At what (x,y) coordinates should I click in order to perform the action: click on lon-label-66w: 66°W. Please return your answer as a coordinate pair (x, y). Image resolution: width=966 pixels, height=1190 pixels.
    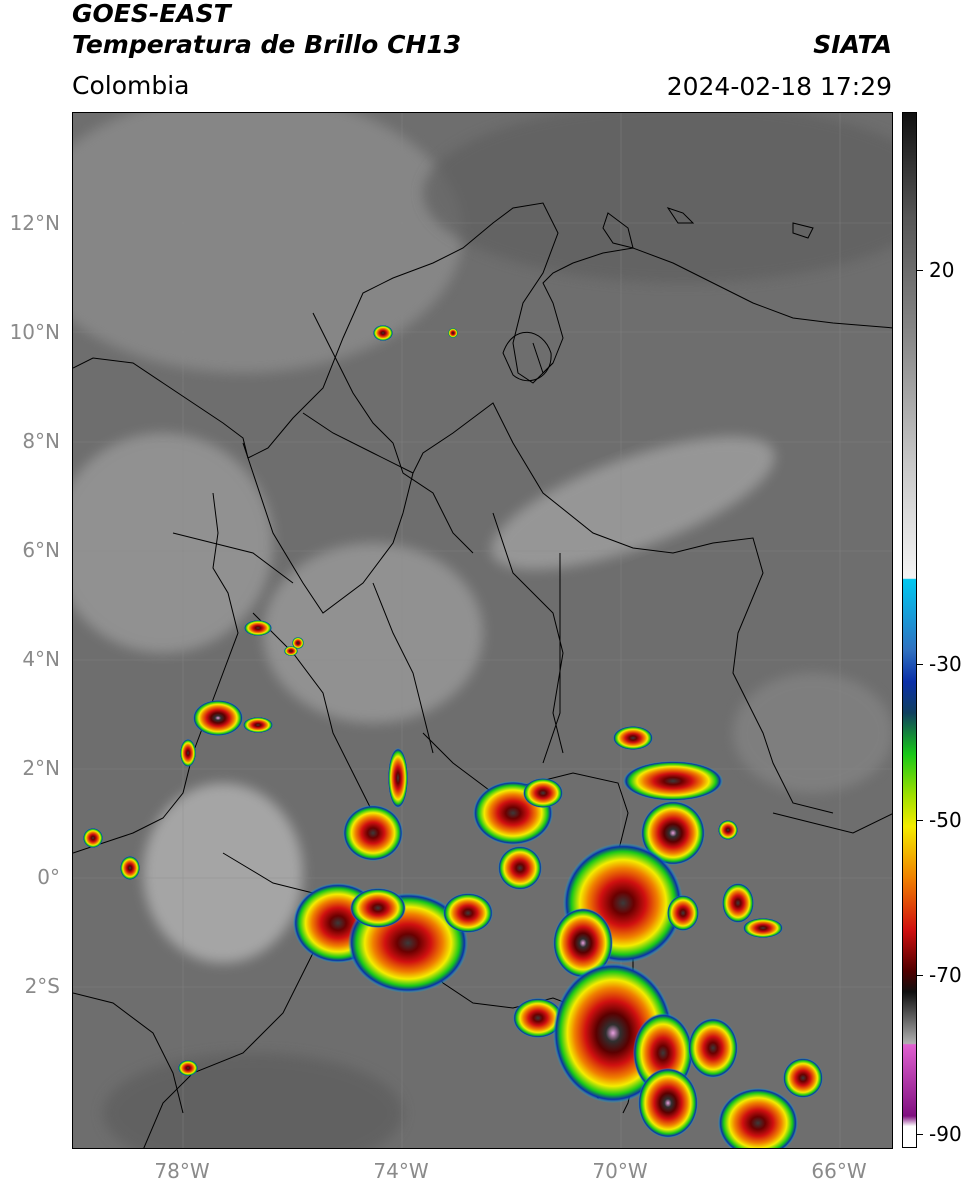
    Looking at the image, I should click on (839, 1171).